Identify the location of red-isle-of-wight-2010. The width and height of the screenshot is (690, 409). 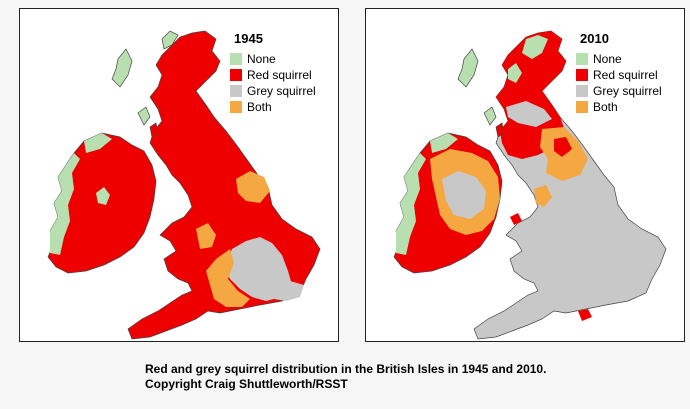
(585, 315).